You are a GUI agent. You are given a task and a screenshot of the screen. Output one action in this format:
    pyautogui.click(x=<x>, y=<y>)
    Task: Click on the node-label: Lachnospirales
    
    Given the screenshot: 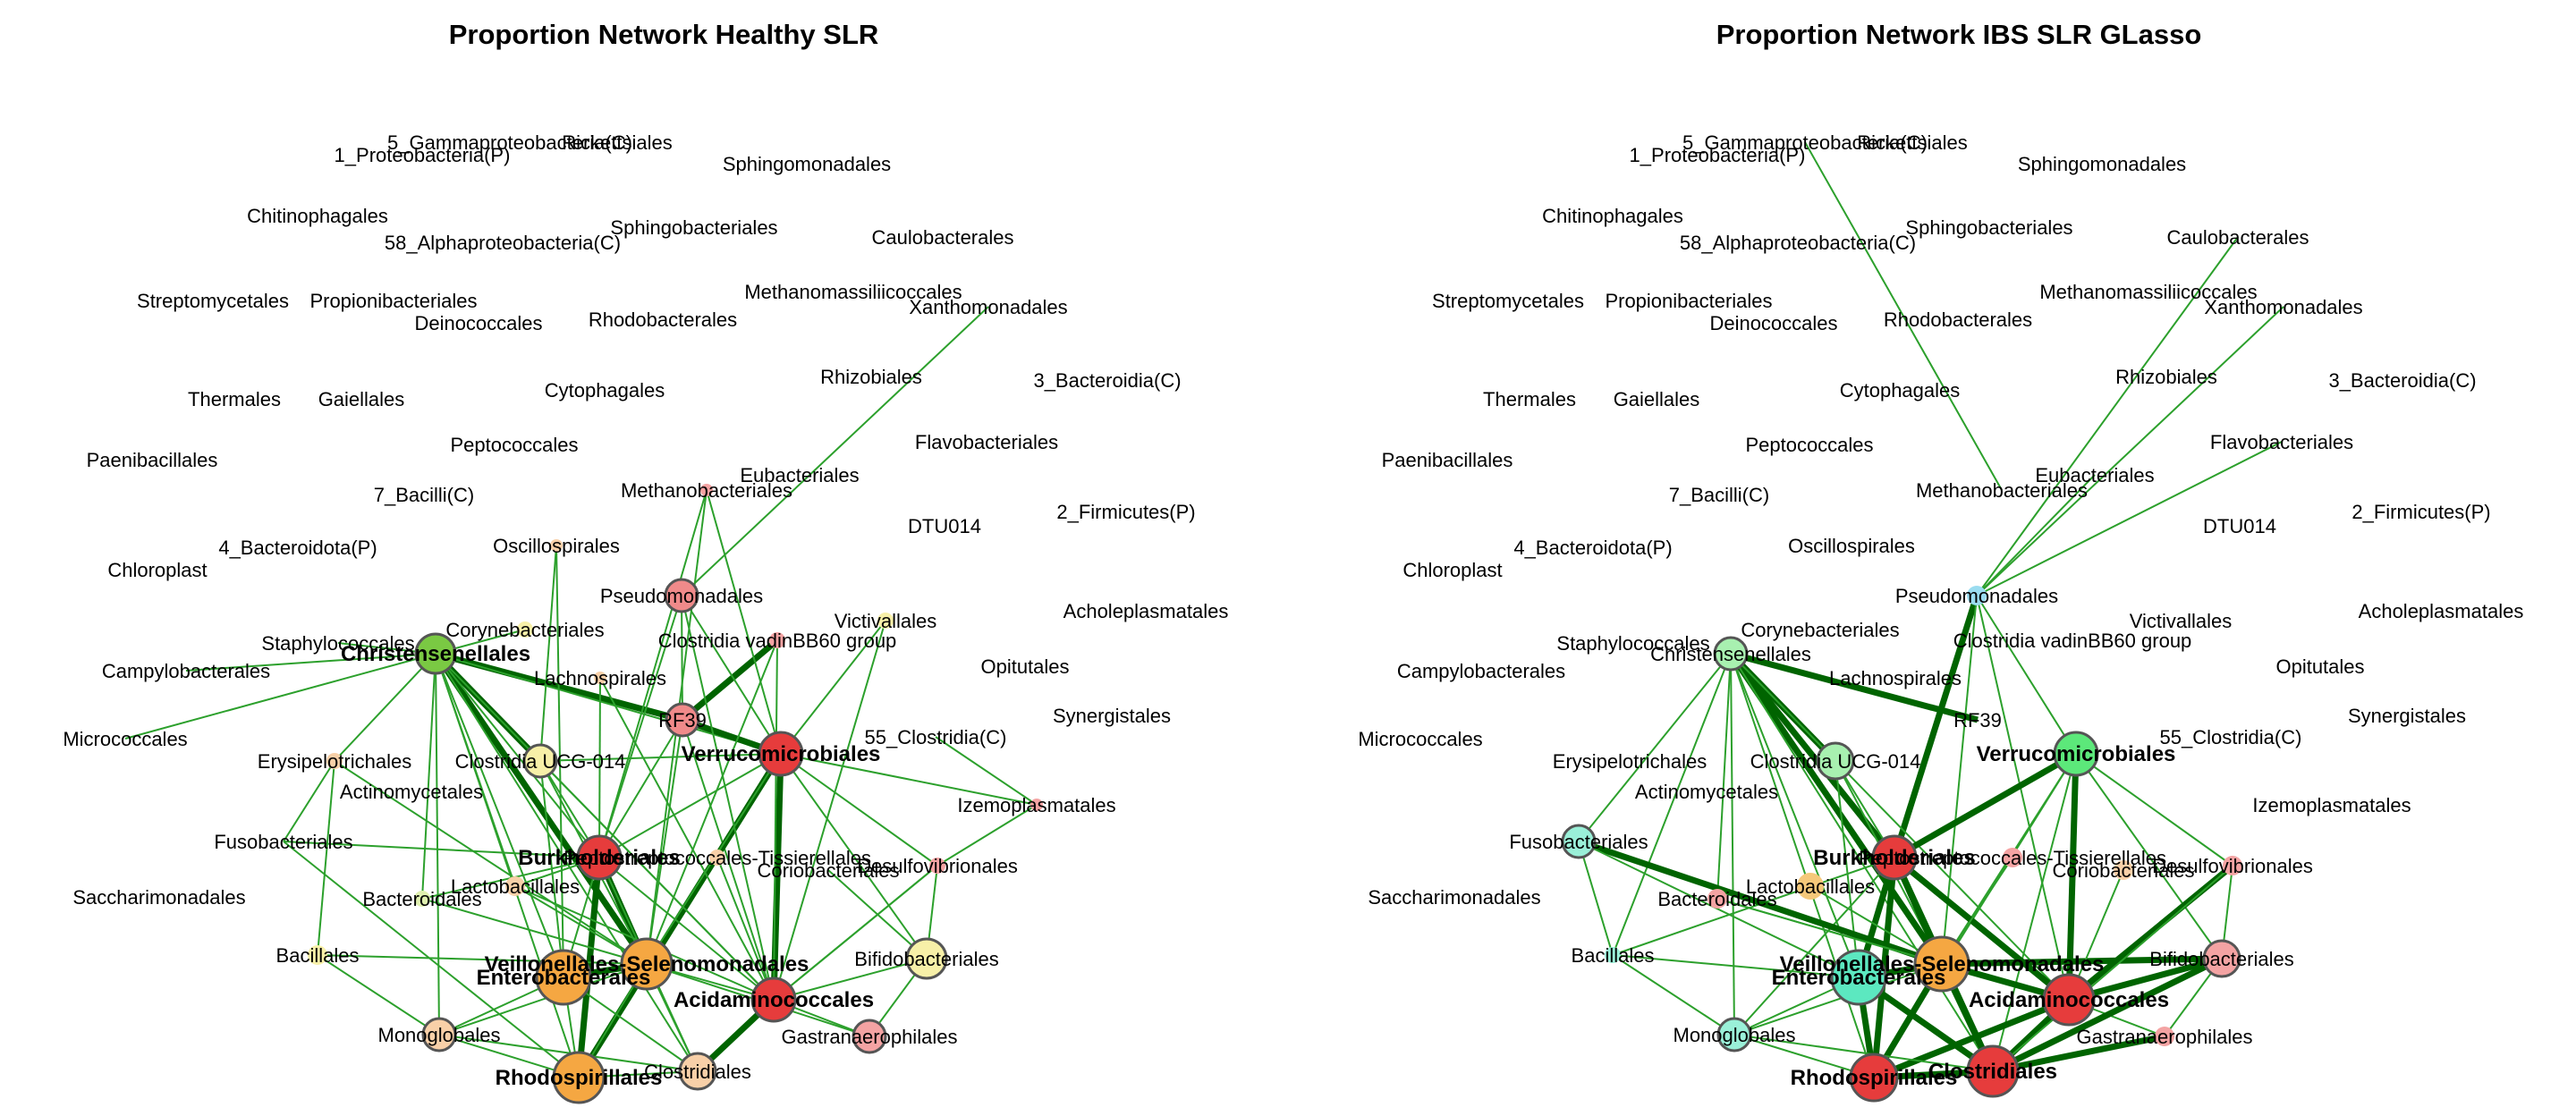 What is the action you would take?
    pyautogui.click(x=1895, y=678)
    